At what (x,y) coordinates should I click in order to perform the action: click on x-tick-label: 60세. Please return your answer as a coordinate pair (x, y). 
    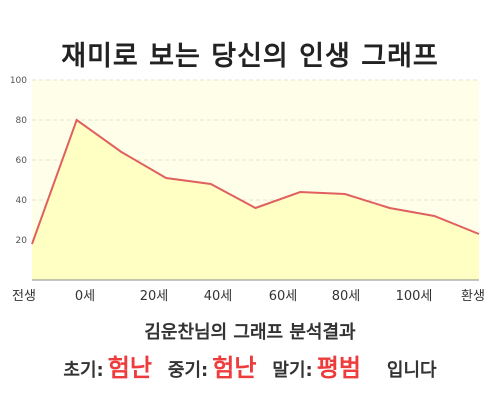
    Looking at the image, I should click on (283, 296).